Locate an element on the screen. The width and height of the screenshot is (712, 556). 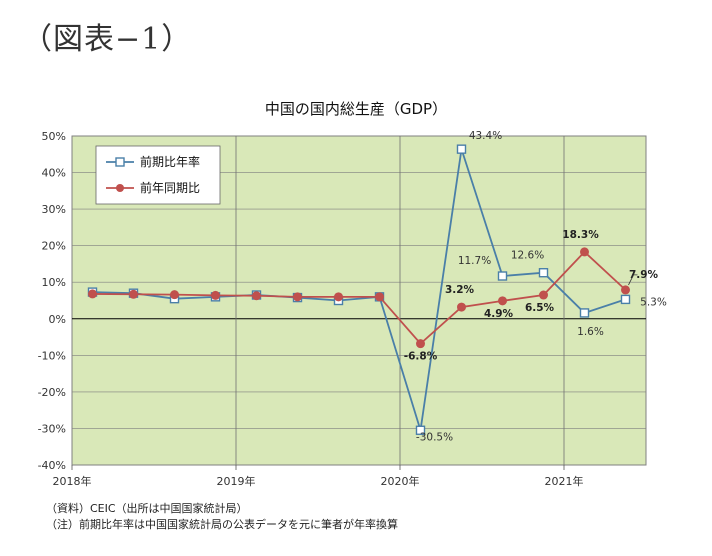
data-label: 12.6% is located at coordinates (527, 256).